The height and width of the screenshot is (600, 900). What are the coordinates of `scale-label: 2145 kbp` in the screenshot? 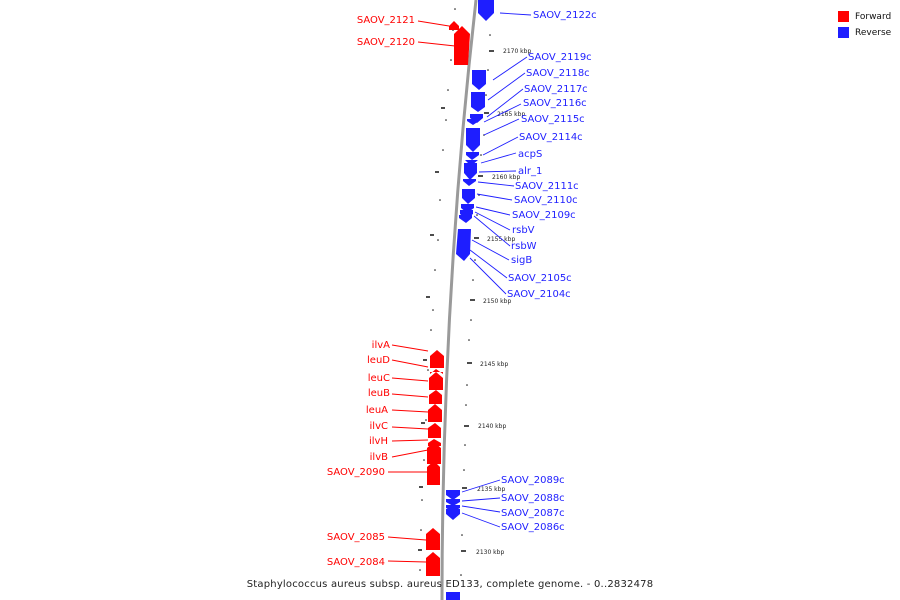 It's located at (494, 364).